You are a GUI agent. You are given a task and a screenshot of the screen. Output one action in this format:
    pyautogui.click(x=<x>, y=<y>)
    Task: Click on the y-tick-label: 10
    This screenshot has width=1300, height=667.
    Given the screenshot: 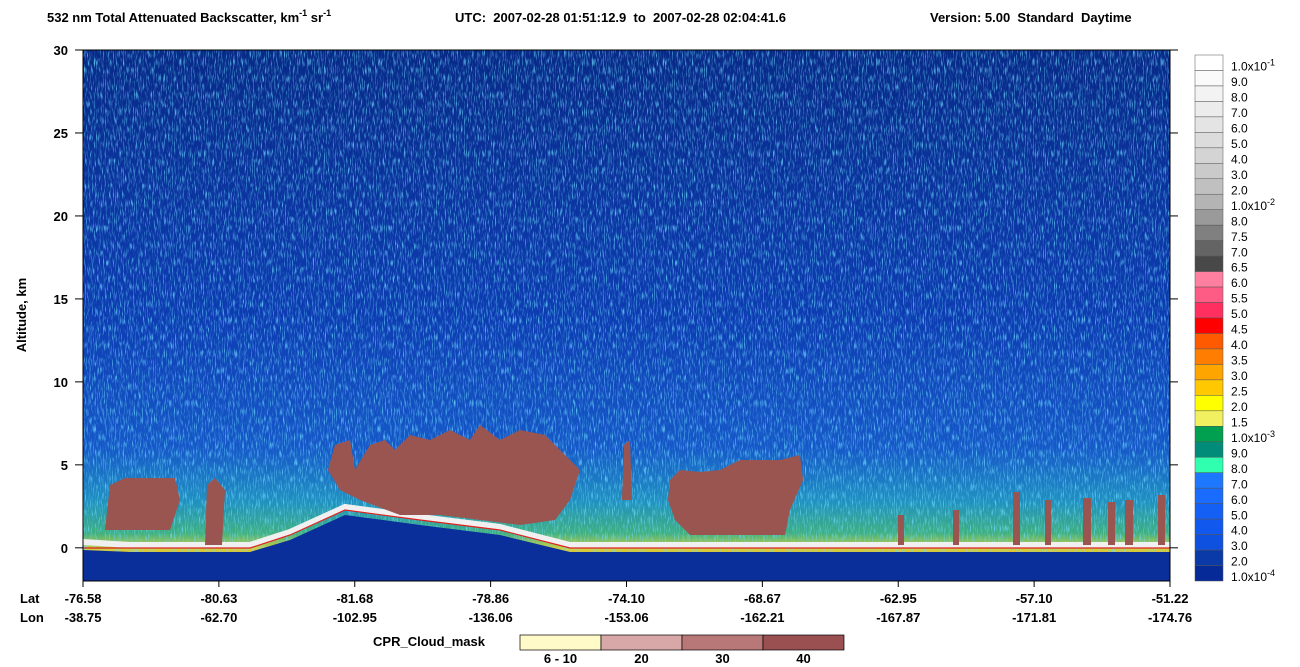 What is the action you would take?
    pyautogui.click(x=61, y=382)
    